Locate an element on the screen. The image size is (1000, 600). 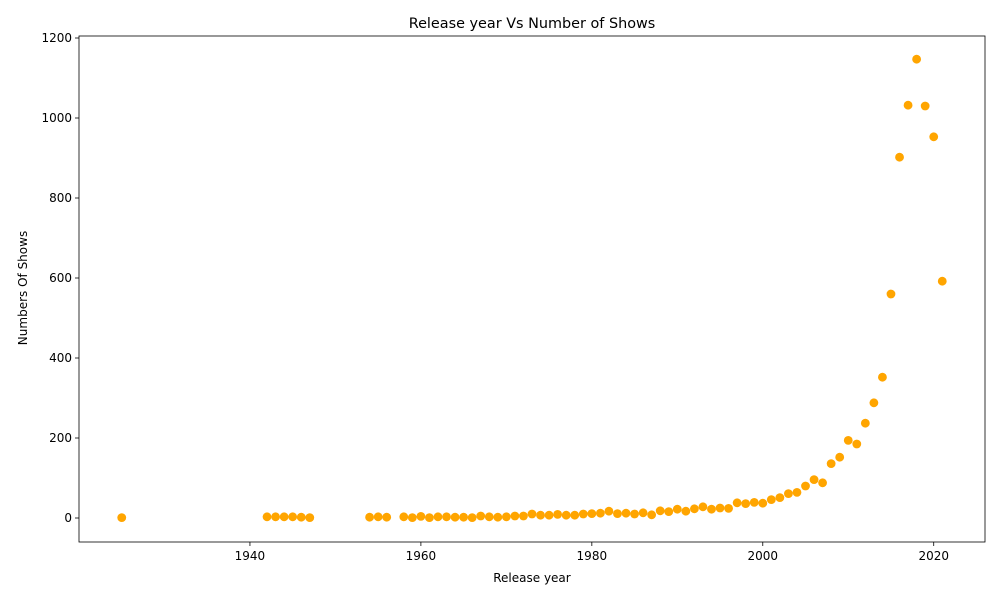
y-tick-label: 200 is located at coordinates (60, 438).